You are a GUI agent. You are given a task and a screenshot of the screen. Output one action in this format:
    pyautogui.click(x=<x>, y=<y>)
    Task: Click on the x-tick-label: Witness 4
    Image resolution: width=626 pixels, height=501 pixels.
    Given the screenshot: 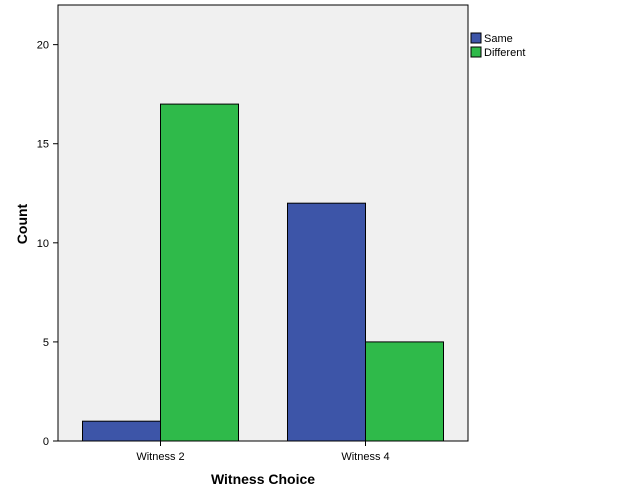 What is the action you would take?
    pyautogui.click(x=365, y=457)
    